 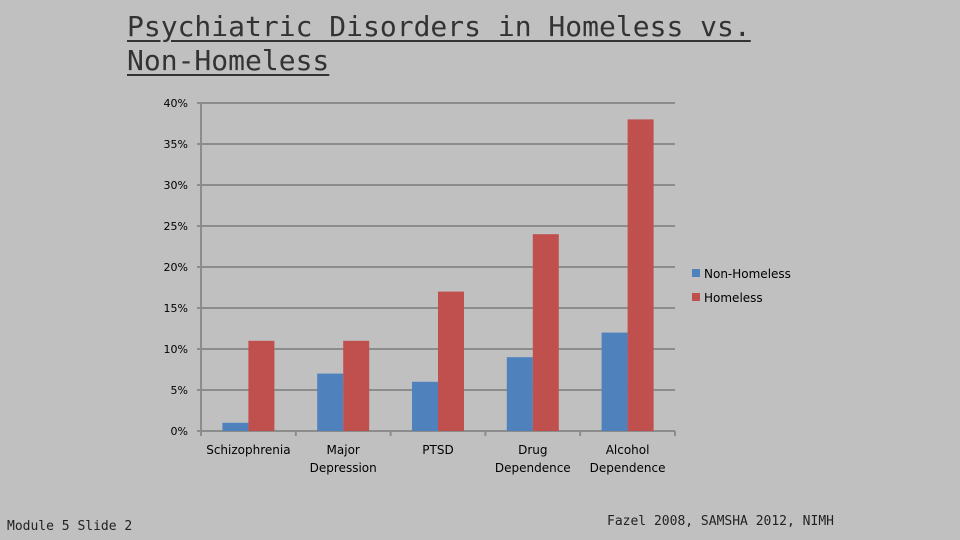 What do you see at coordinates (70, 526) in the screenshot?
I see `footer-module-label: Module 5 Slide 2` at bounding box center [70, 526].